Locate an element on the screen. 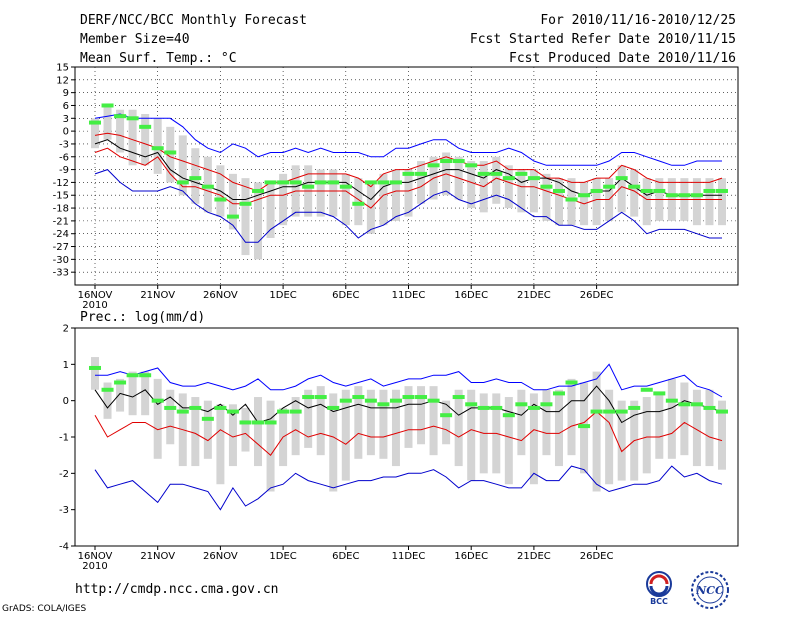 The width and height of the screenshot is (800, 618). temp-xtick-label: 11DEC is located at coordinates (409, 295).